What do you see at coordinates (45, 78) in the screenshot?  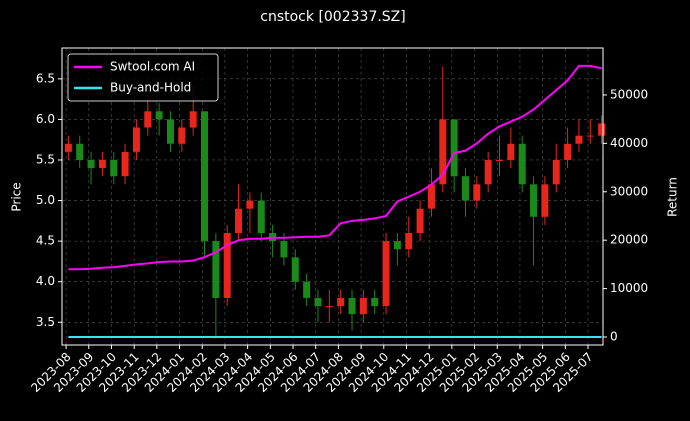 I see `y-tick-label: 6.5` at bounding box center [45, 78].